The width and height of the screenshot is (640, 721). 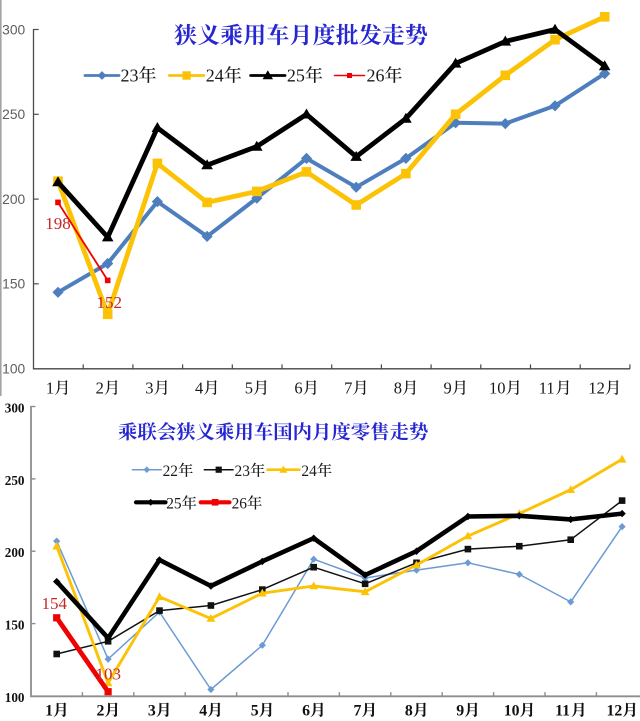 I want to click on svg-text: 198, so click(x=58, y=223).